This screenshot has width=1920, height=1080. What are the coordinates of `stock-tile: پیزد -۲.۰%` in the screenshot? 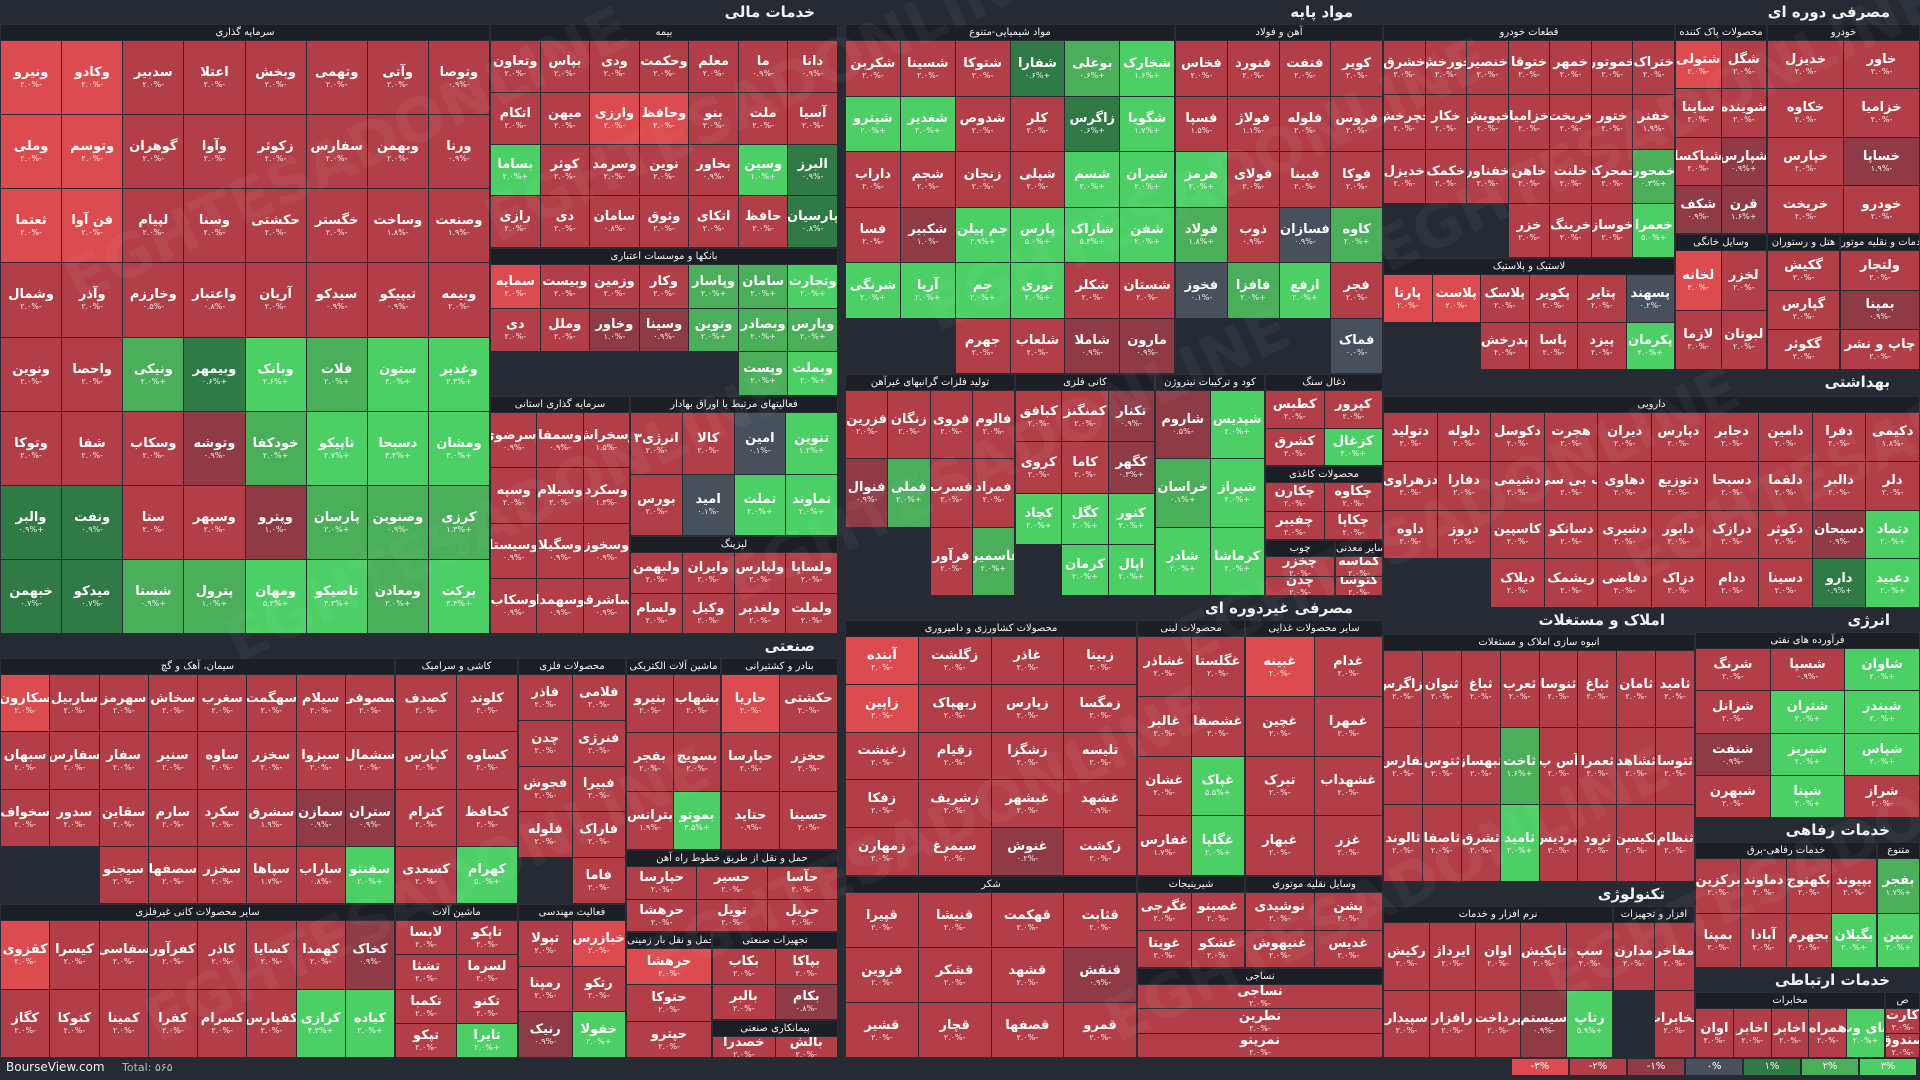 It's located at (1602, 345).